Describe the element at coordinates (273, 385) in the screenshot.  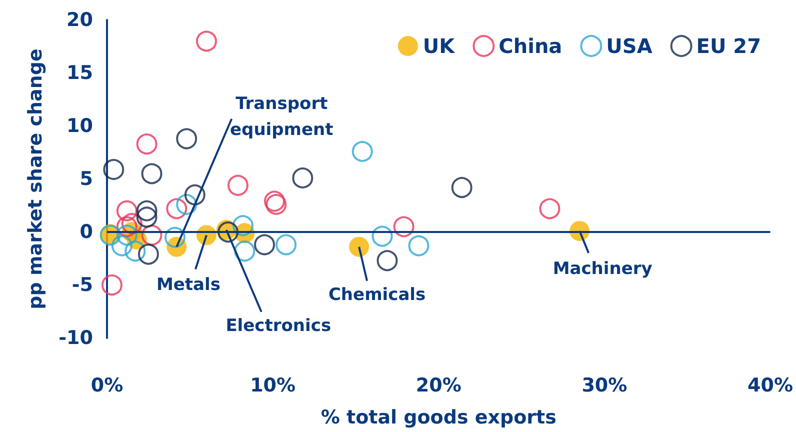
I see `x-tick-label: 10%` at that location.